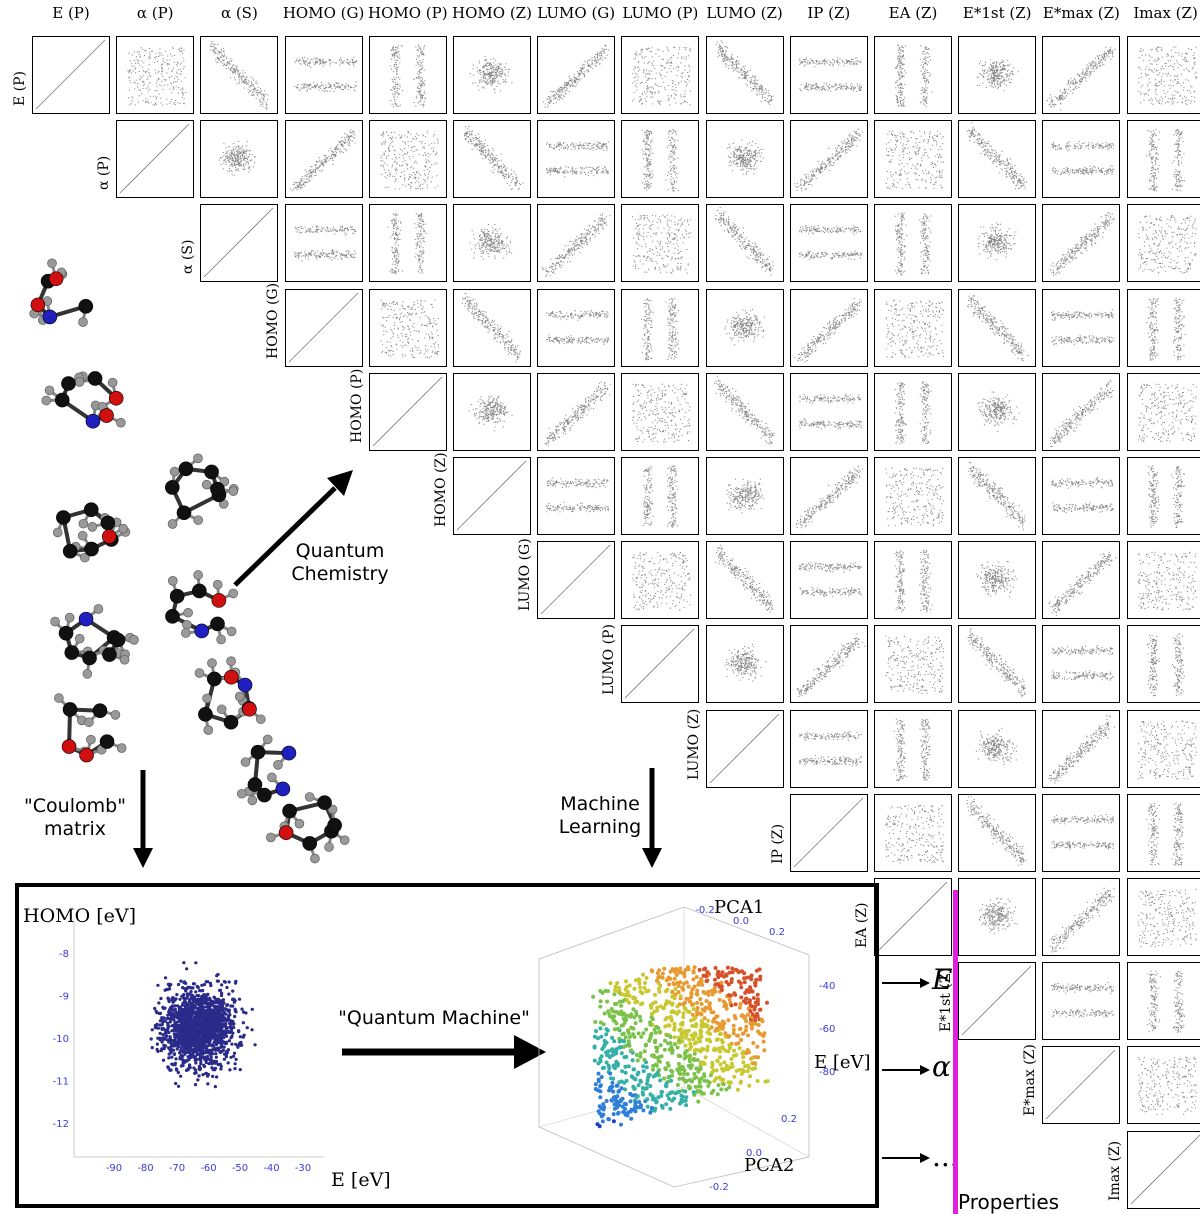 The height and width of the screenshot is (1214, 1200). Describe the element at coordinates (769, 1165) in the screenshot. I see `pca2-axis-label: PCA2` at that location.